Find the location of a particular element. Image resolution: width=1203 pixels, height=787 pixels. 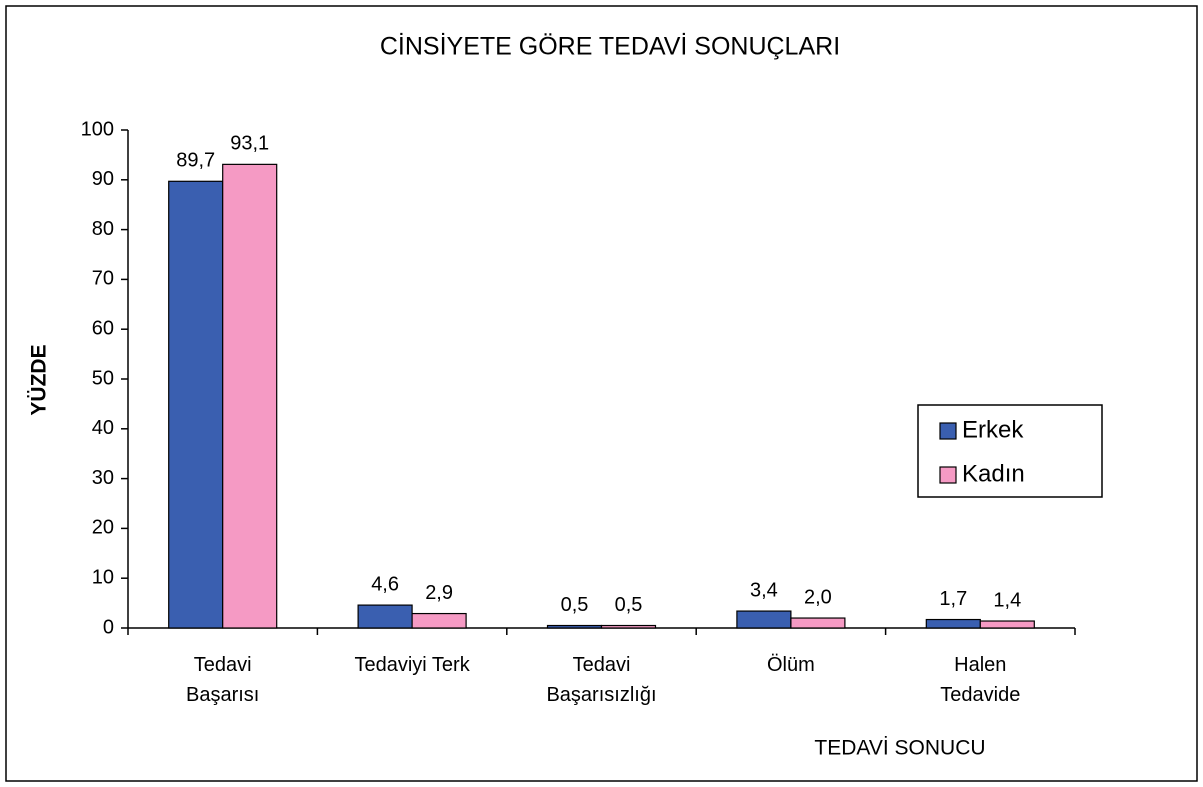

data-label: 4,6 is located at coordinates (385, 584).